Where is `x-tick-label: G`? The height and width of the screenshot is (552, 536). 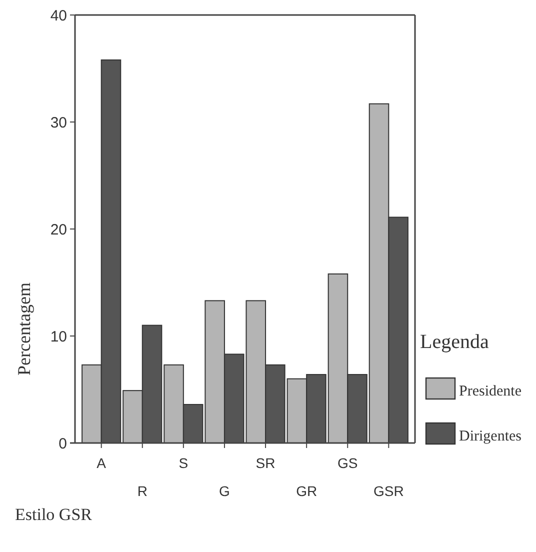 x-tick-label: G is located at coordinates (224, 491).